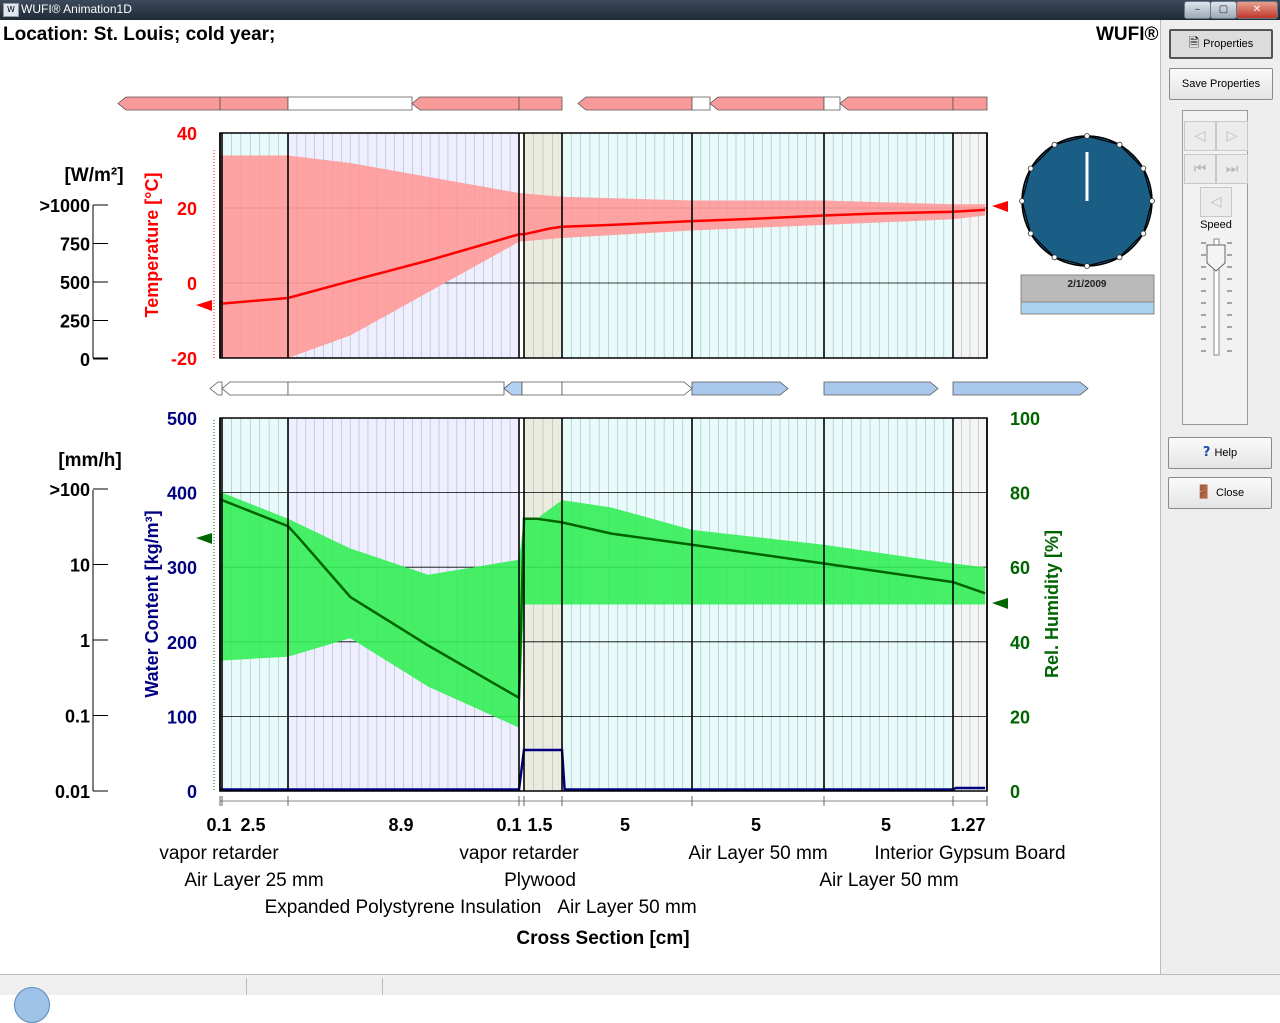 The height and width of the screenshot is (1023, 1280). I want to click on heat-flux-tick-label: 750, so click(75, 245).